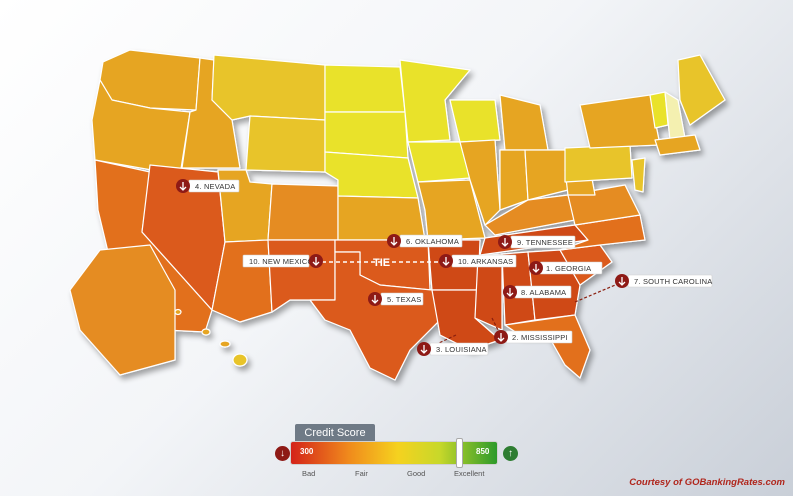 The image size is (793, 496). I want to click on label-tennessee: 9. TENNESSEE, so click(537, 242).